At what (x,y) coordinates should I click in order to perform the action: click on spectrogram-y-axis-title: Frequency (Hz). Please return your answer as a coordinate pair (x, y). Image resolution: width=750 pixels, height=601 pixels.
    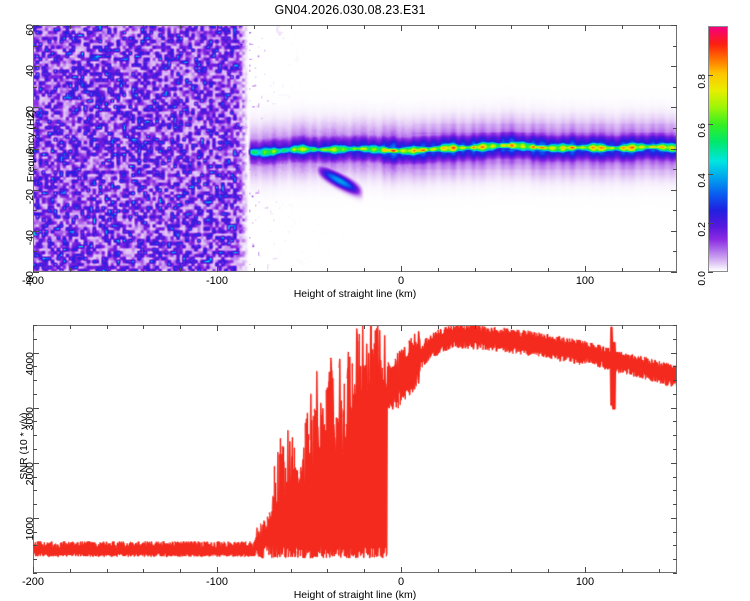
    Looking at the image, I should click on (31, 146).